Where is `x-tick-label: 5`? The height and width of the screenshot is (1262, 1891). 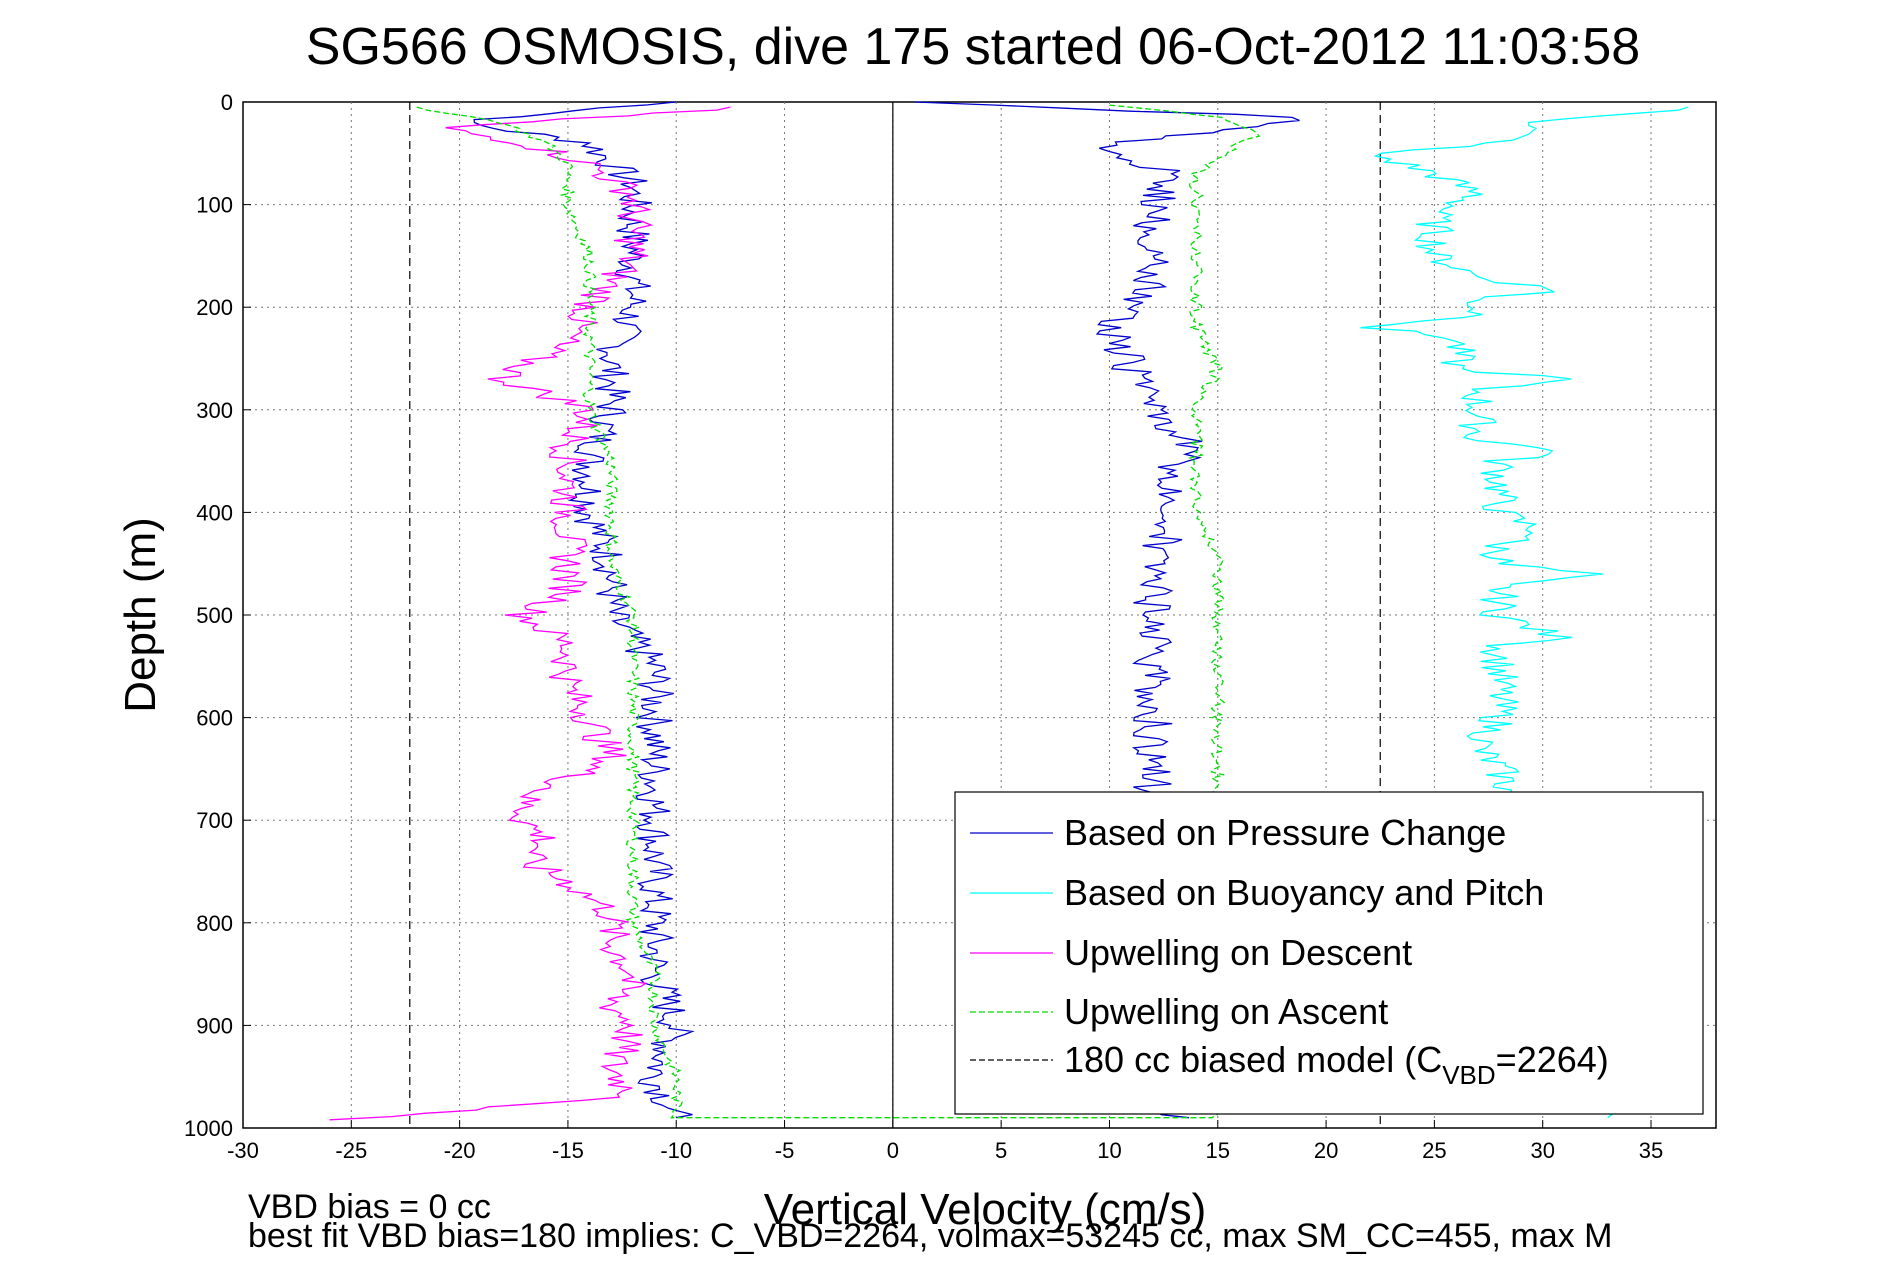 x-tick-label: 5 is located at coordinates (1001, 1150).